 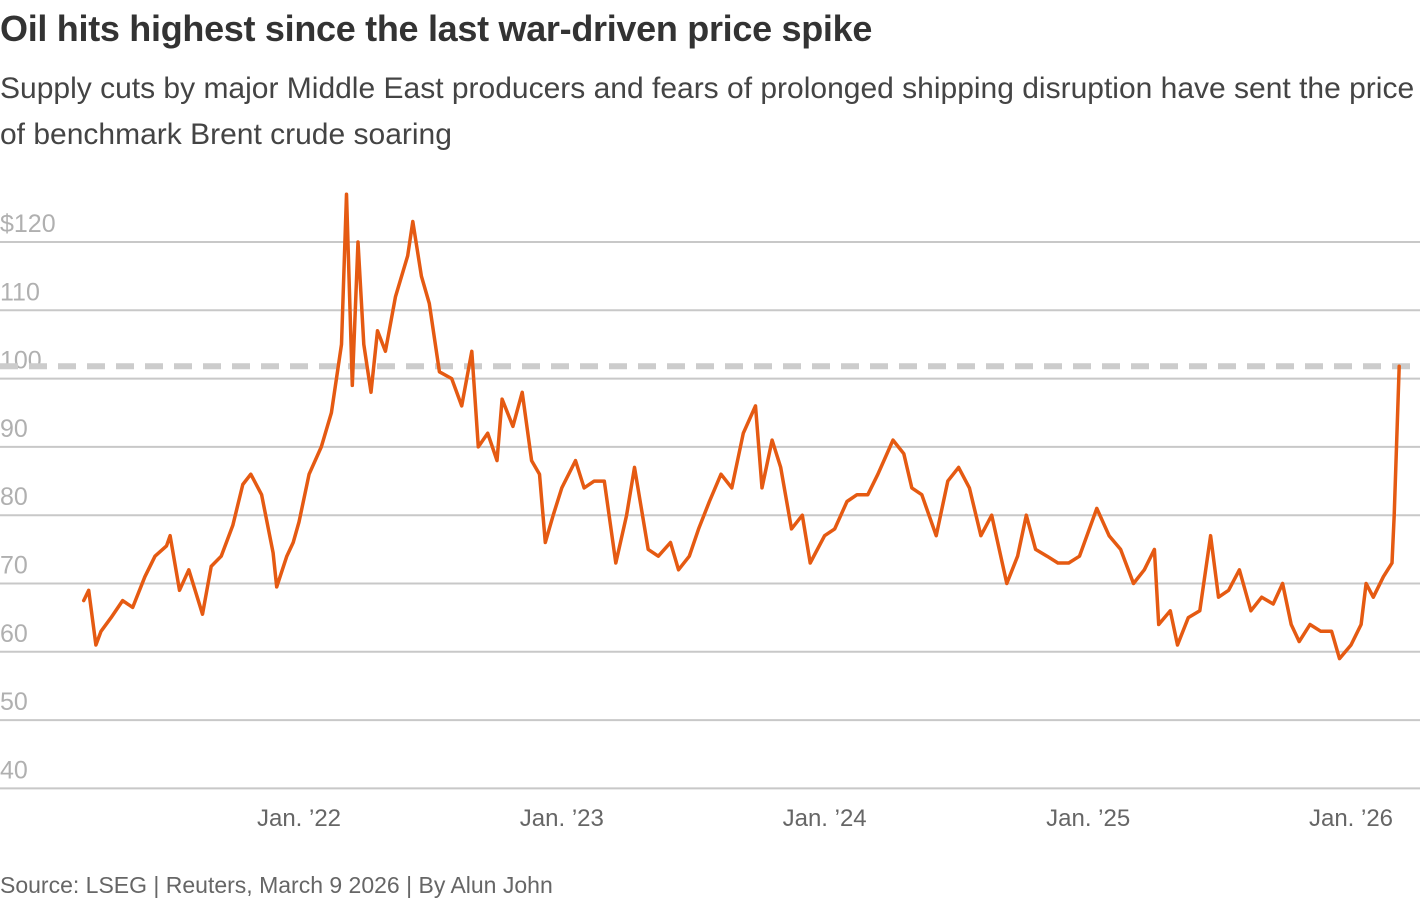 I want to click on x-tick-label: Jan. ’23, so click(x=562, y=818).